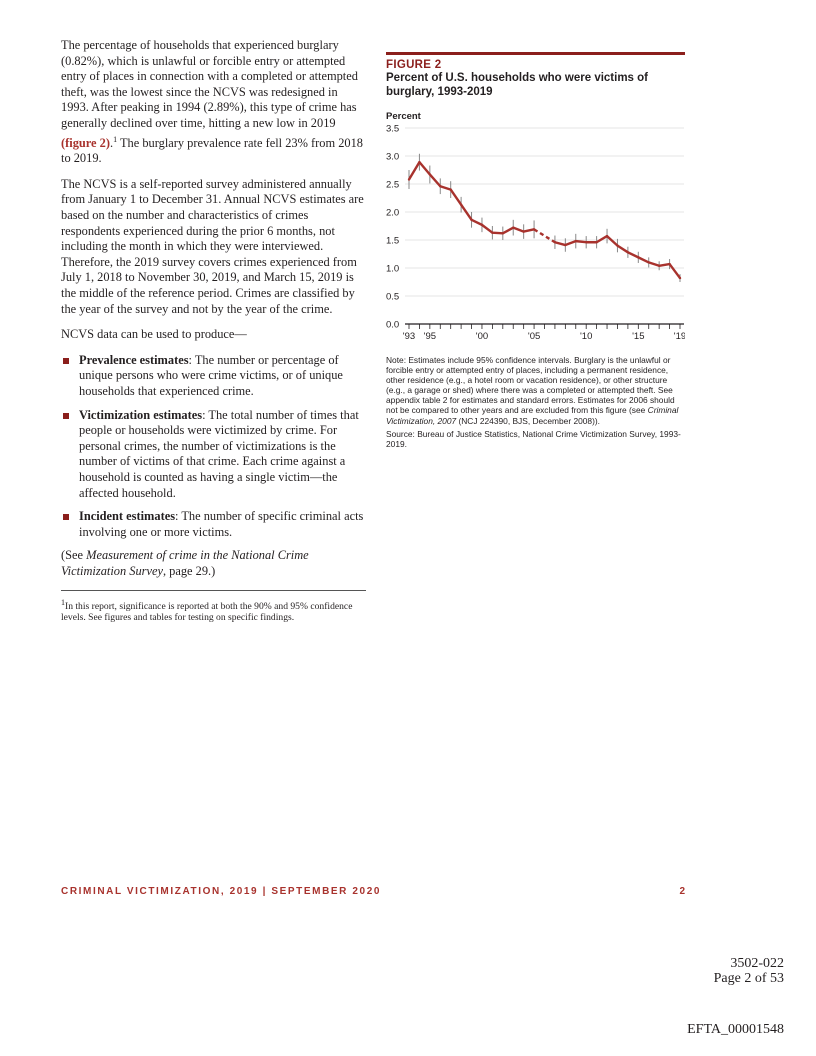 This screenshot has width=816, height=1056. I want to click on x-tick-label: '19, so click(679, 336).